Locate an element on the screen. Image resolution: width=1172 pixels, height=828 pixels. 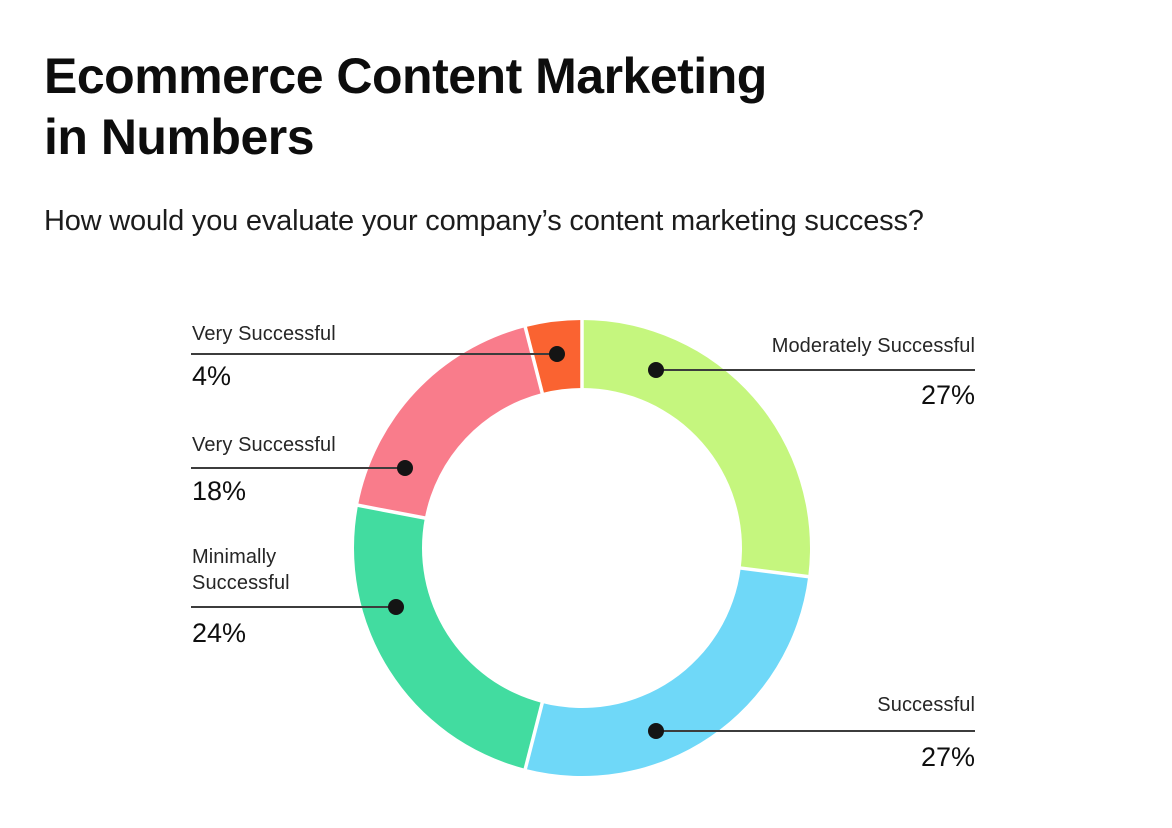
page-title-line2: in Numbers is located at coordinates (179, 137).